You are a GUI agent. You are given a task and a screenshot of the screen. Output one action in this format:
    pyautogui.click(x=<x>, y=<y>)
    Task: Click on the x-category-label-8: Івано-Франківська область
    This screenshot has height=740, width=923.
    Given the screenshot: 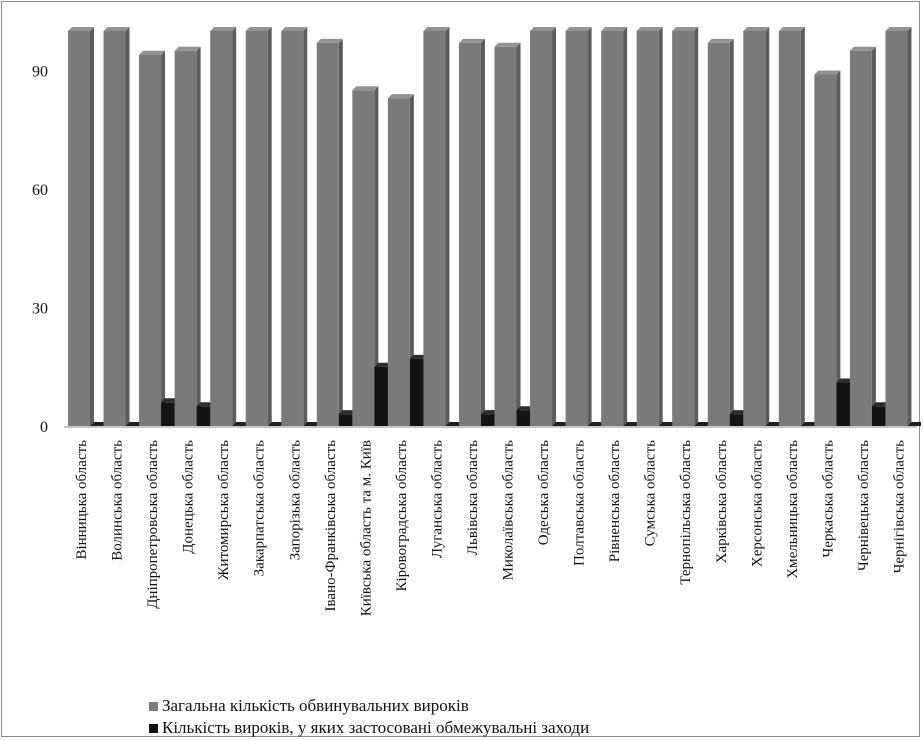 What is the action you would take?
    pyautogui.click(x=331, y=526)
    